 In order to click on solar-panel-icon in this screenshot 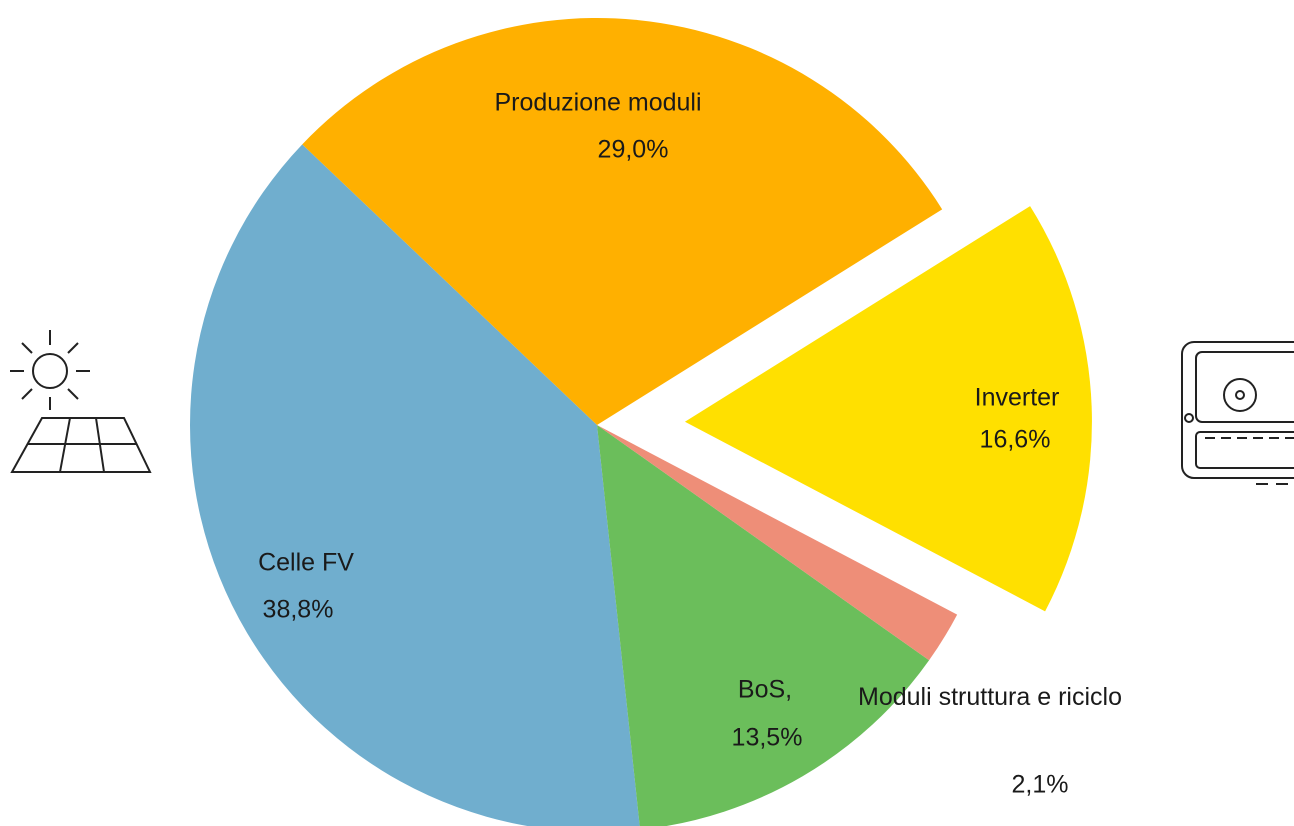, I will do `click(81, 401)`.